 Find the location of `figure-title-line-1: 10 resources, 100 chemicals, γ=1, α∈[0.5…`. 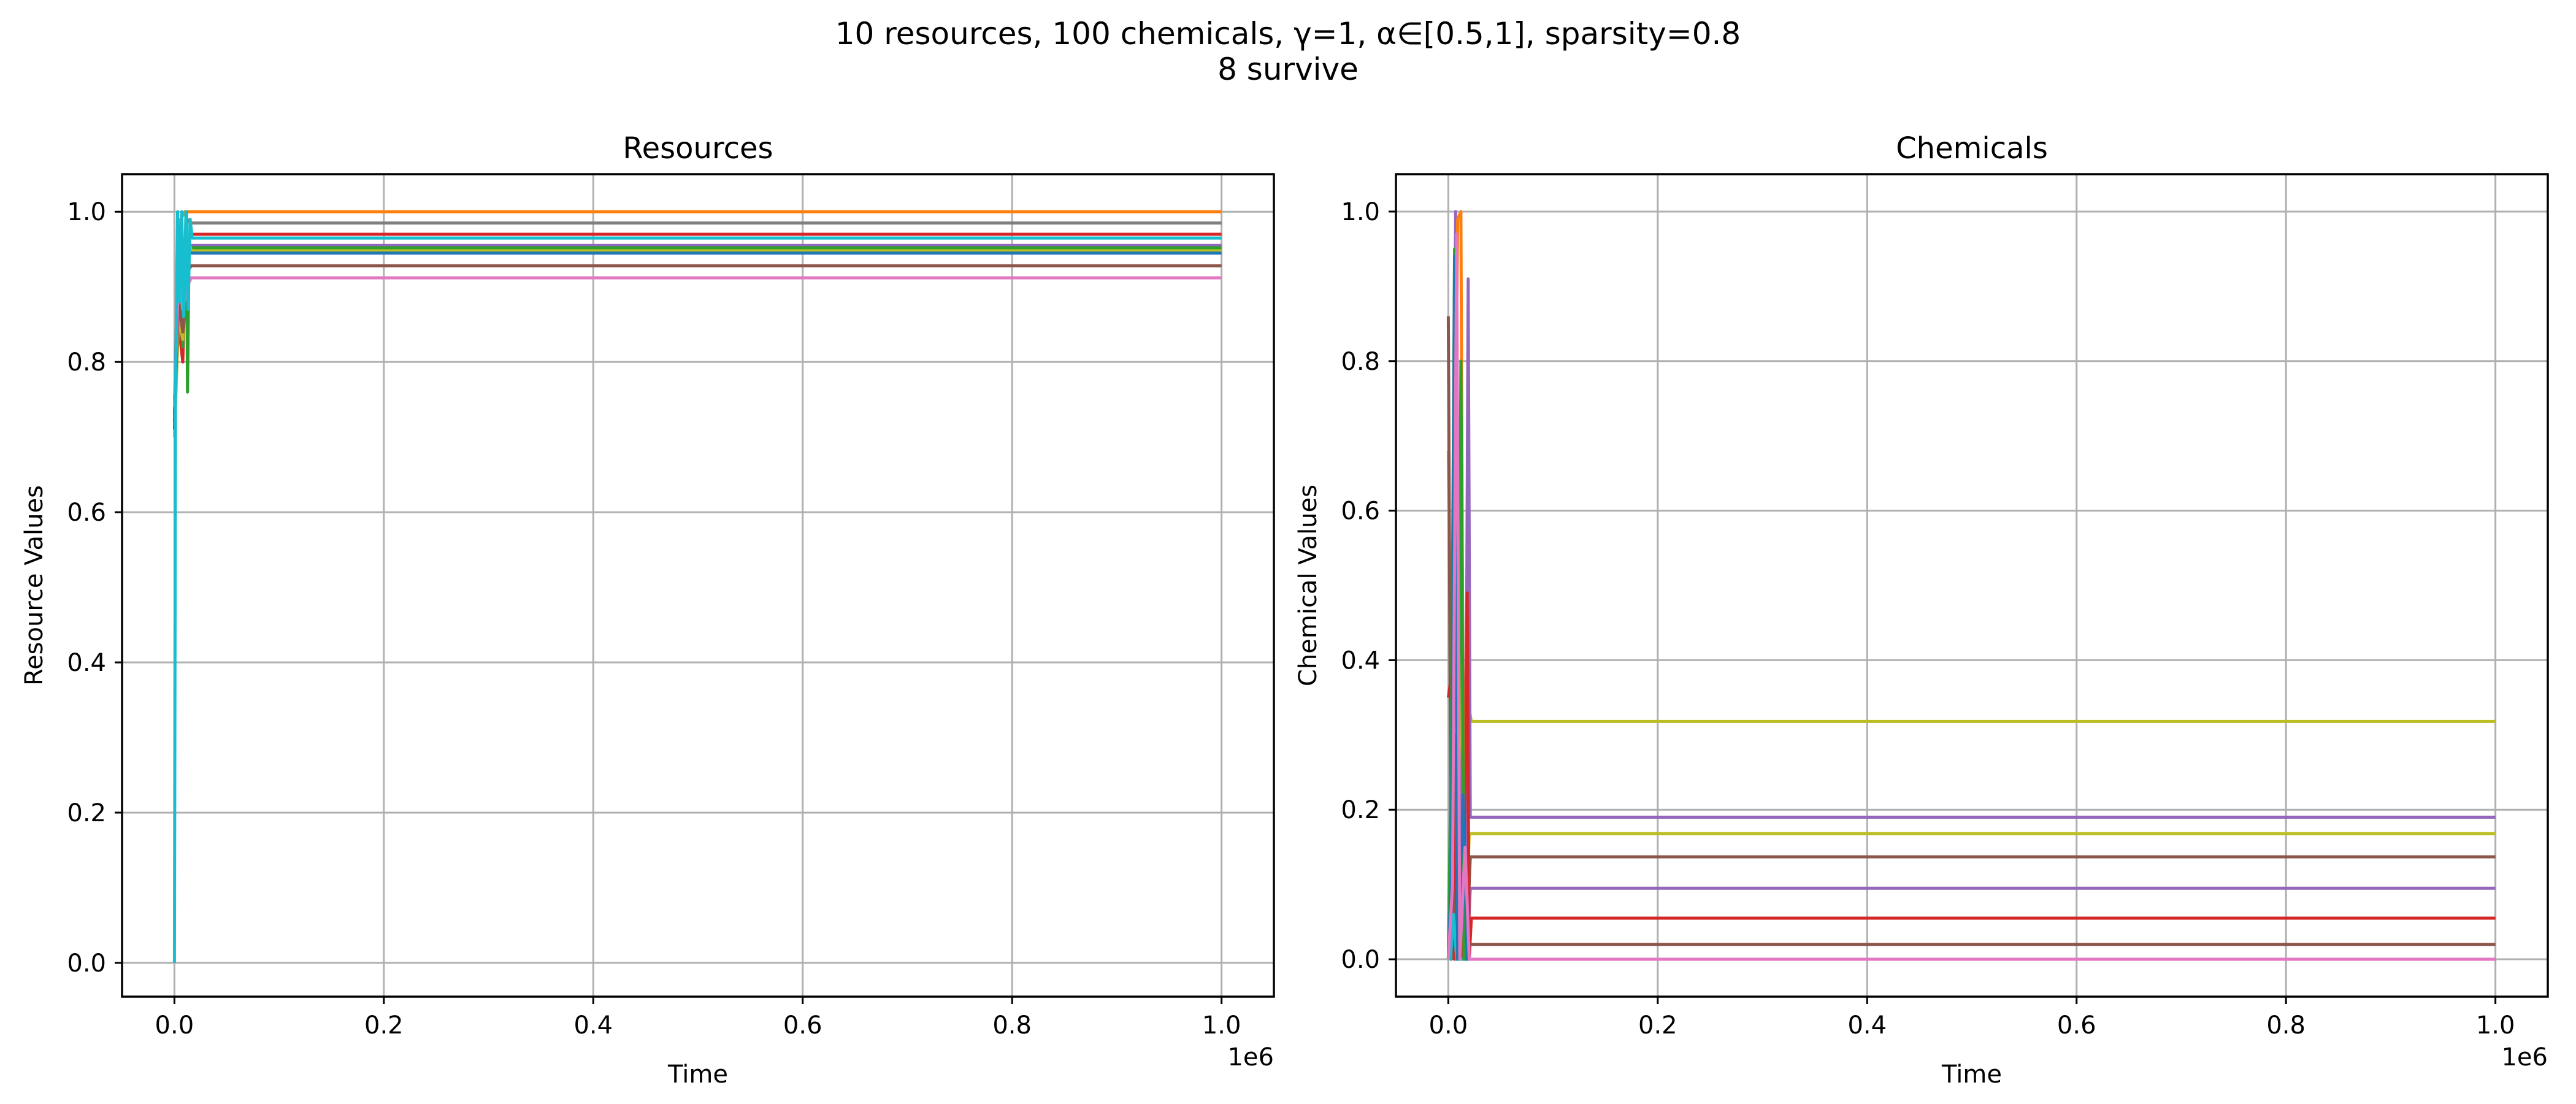

figure-title-line-1: 10 resources, 100 chemicals, γ=1, α∈[0.5… is located at coordinates (1288, 34).